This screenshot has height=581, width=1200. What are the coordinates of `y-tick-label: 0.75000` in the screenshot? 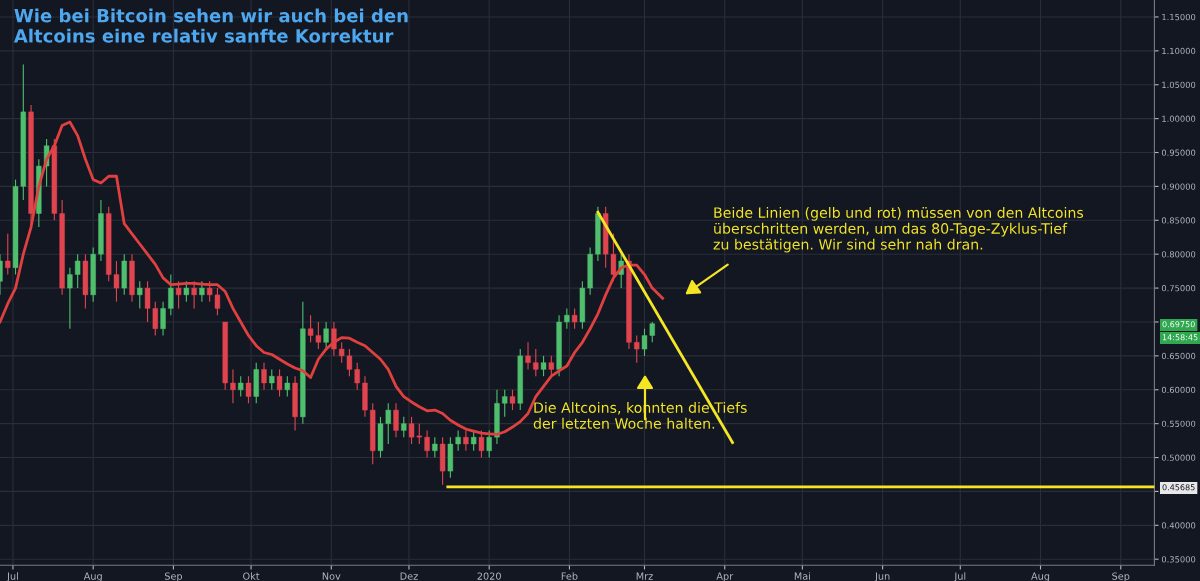 It's located at (1178, 288).